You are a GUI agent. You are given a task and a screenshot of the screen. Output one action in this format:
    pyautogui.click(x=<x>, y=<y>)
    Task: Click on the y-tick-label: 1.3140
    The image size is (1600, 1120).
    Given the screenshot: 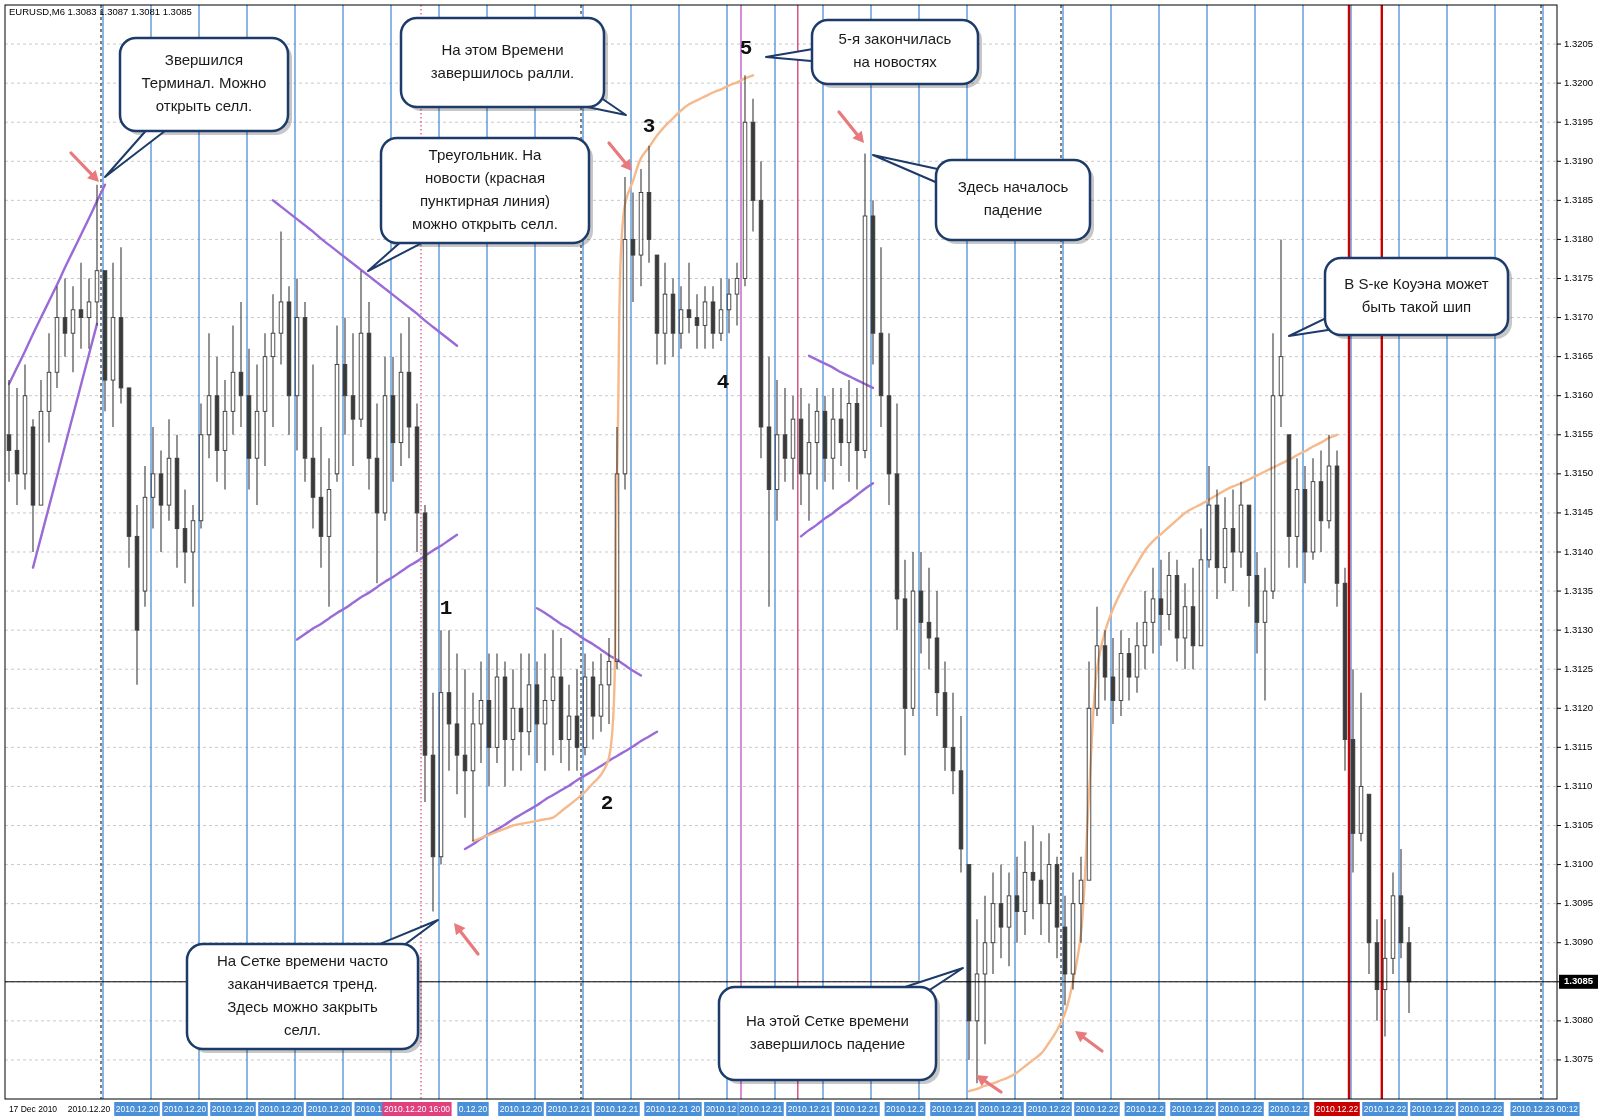 What is the action you would take?
    pyautogui.click(x=1579, y=551)
    